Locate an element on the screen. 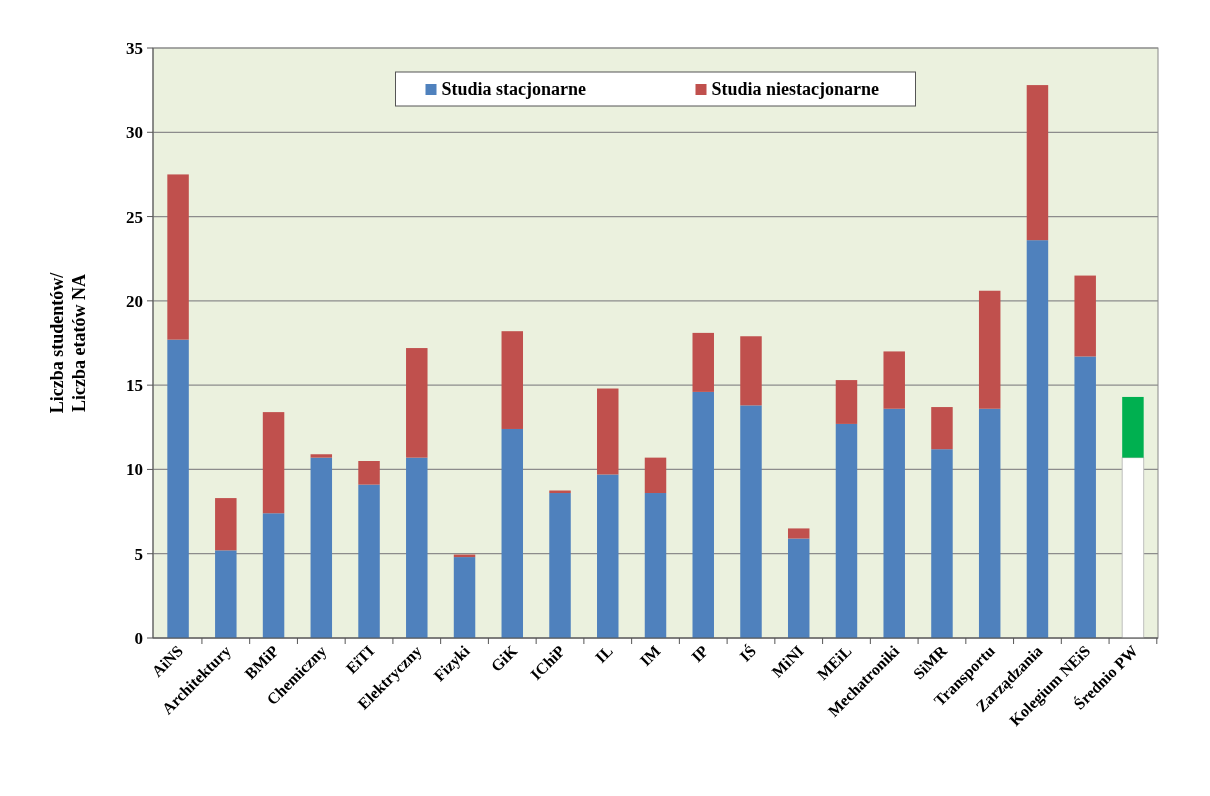 This screenshot has height=796, width=1210. y-tick-label: 10 is located at coordinates (134, 470).